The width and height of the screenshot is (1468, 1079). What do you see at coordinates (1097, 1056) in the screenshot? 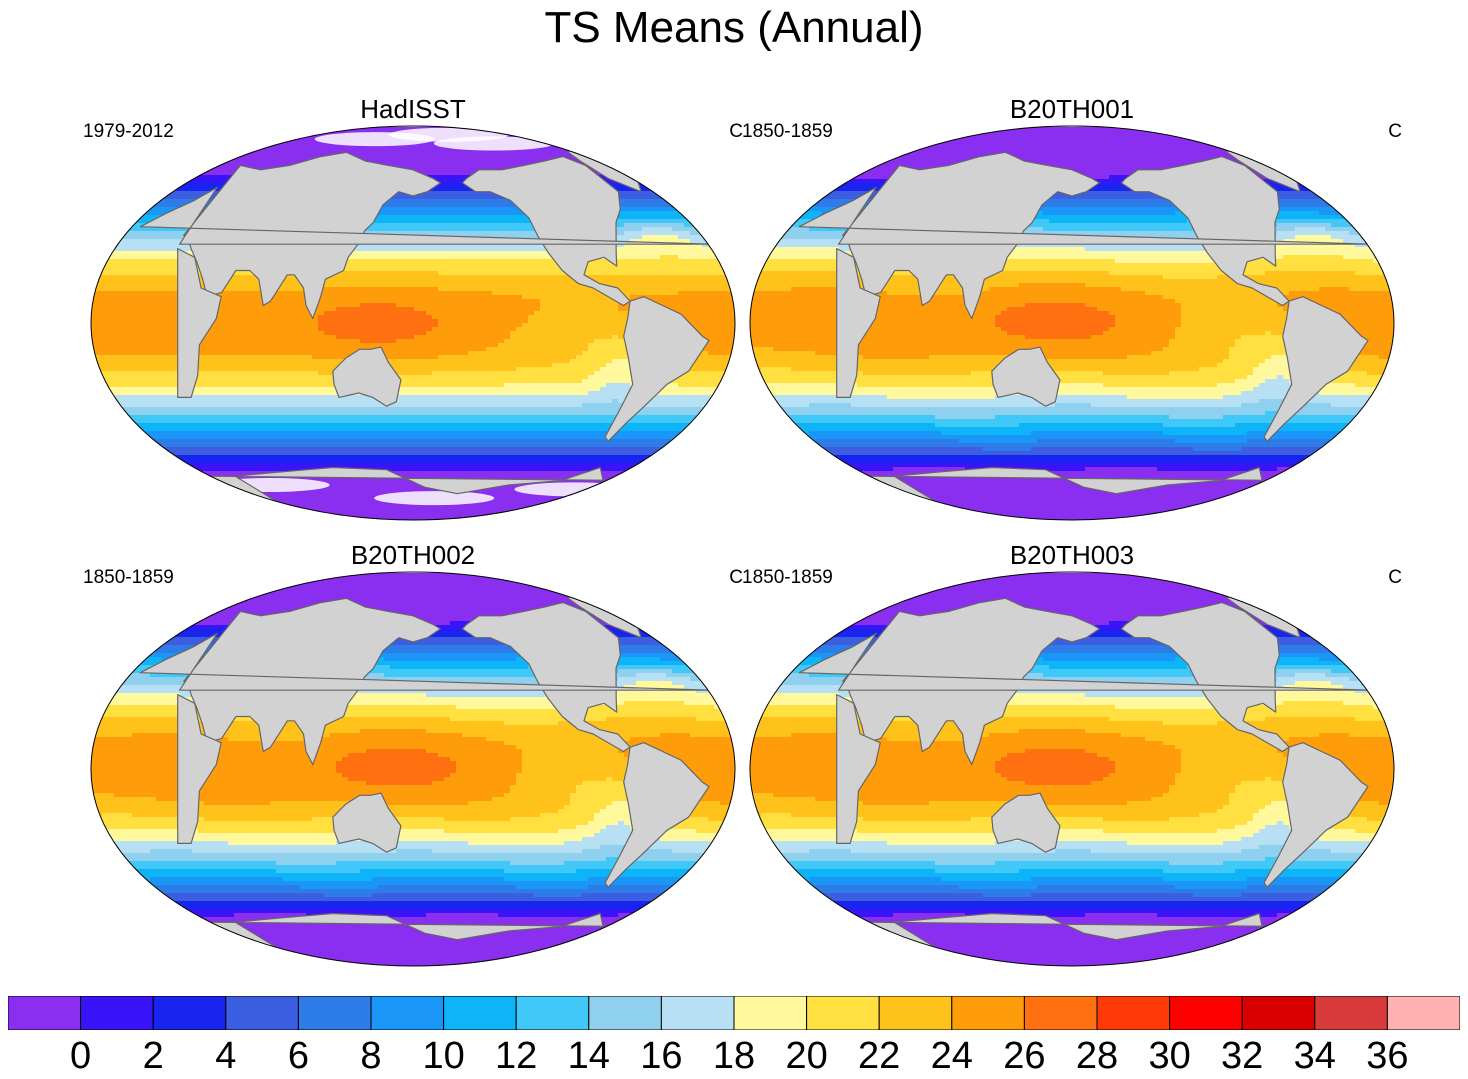
I see `colorbar-tick-label: 28` at bounding box center [1097, 1056].